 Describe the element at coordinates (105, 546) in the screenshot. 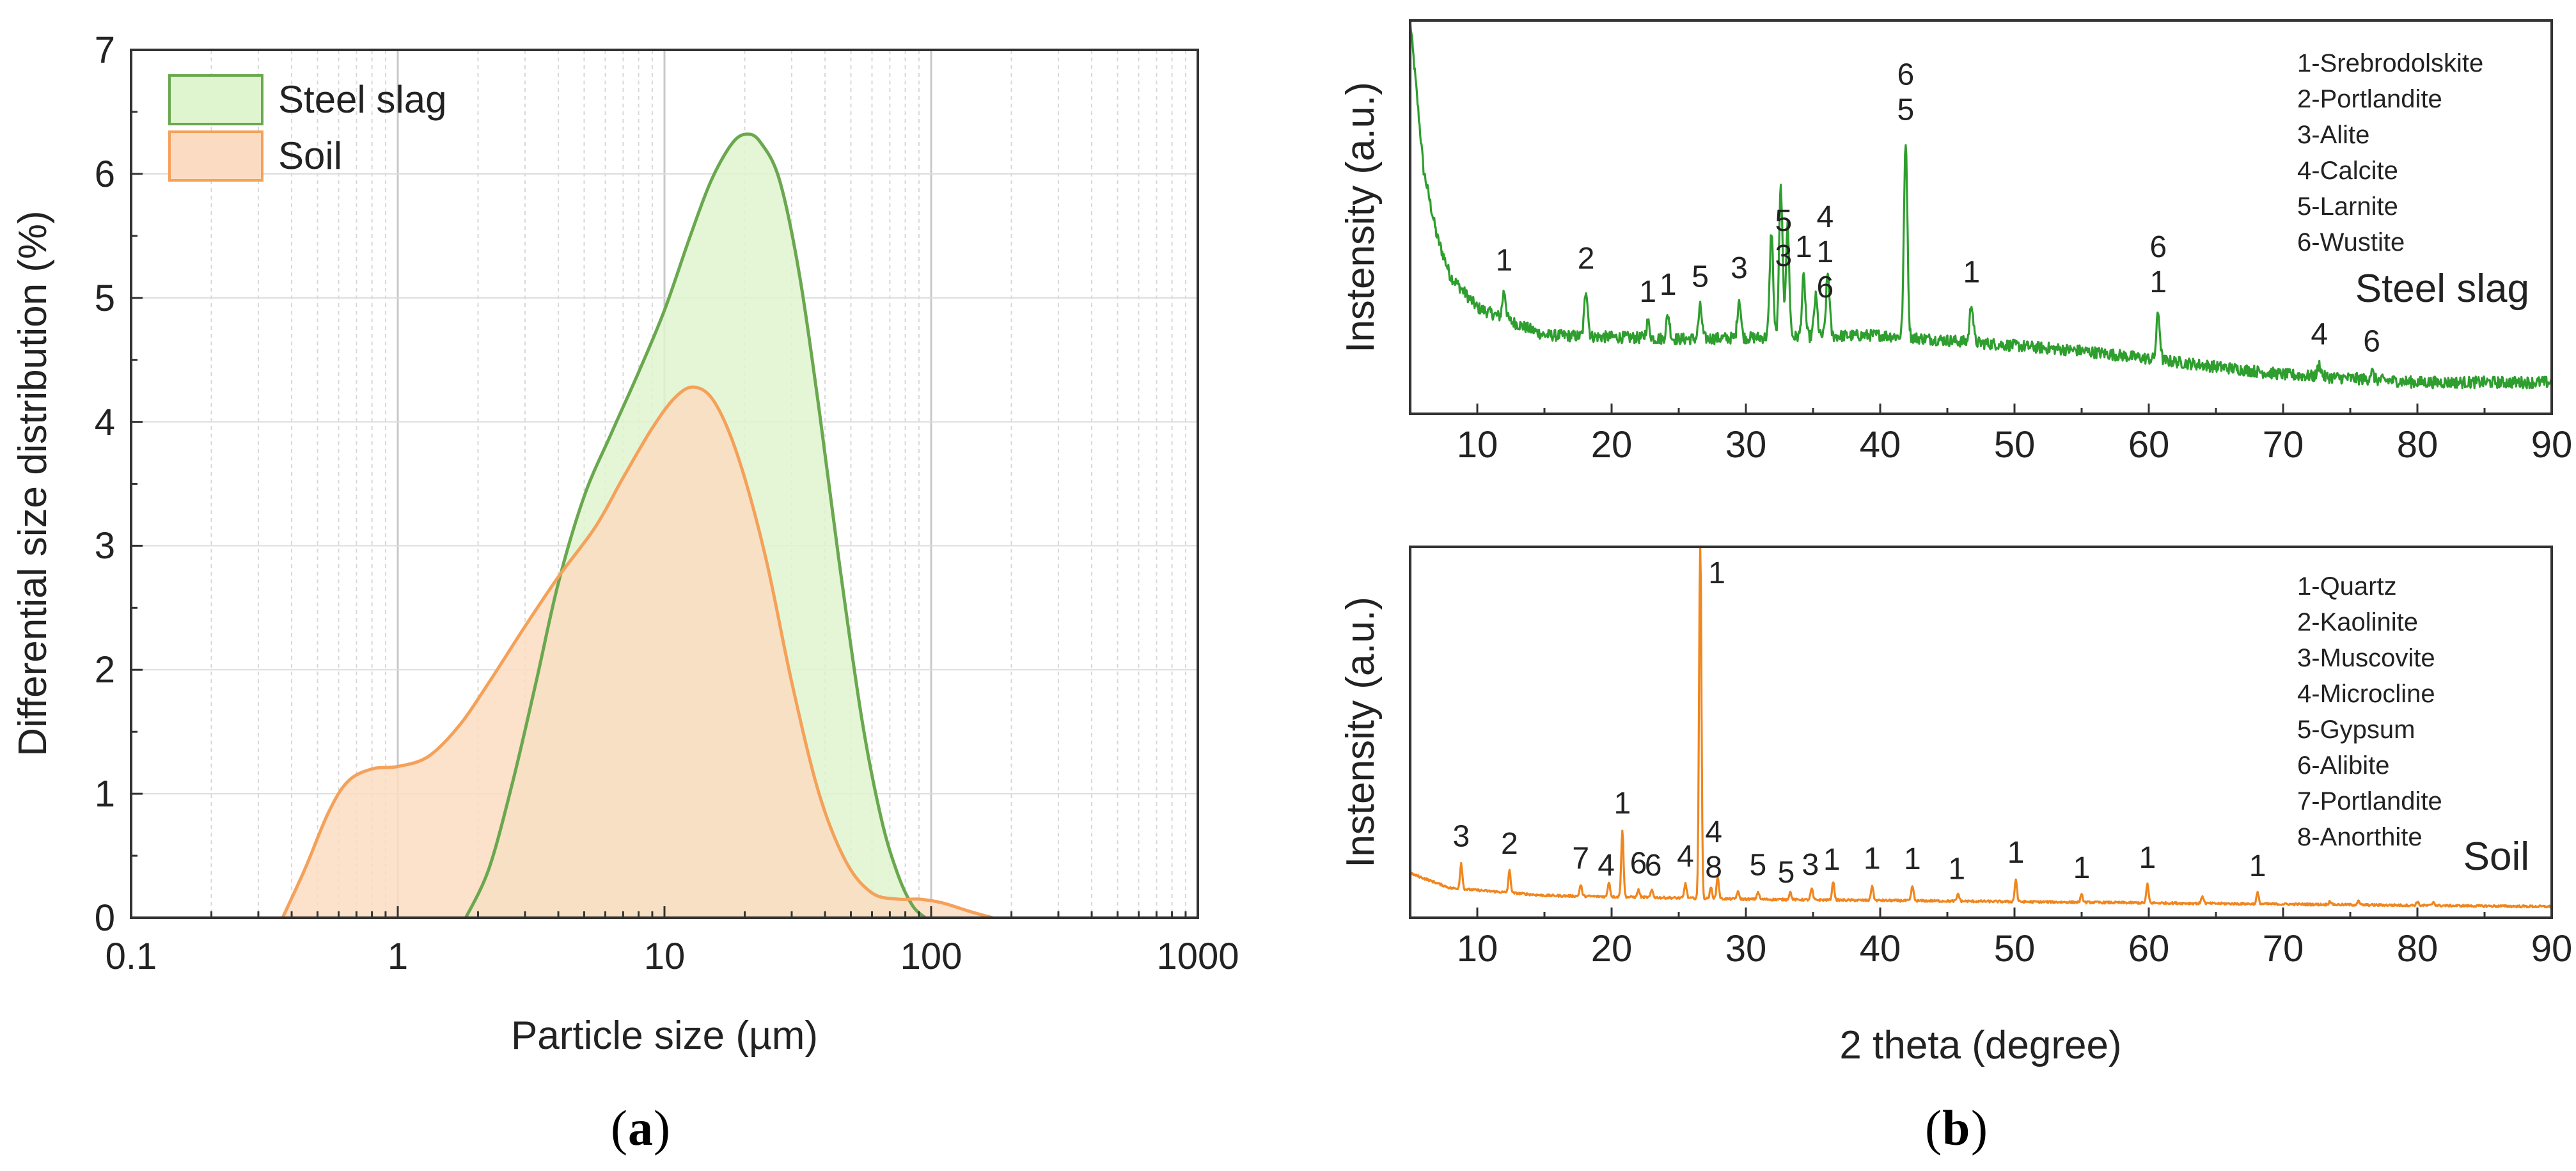

I see `a-ytick-3: 3` at that location.